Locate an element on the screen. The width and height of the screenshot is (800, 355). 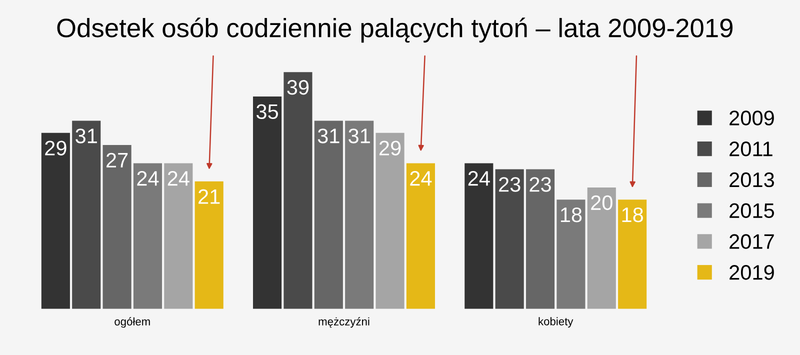
data-label: 21 is located at coordinates (209, 196).